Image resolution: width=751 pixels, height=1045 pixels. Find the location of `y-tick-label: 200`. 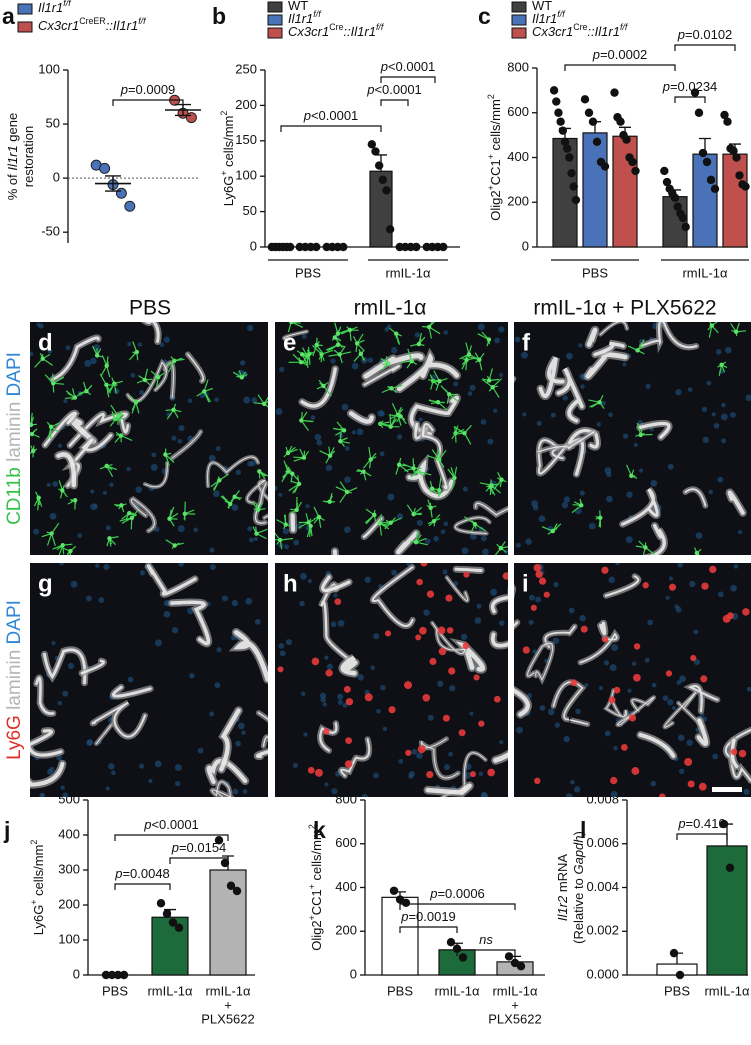

y-tick-label: 200 is located at coordinates (518, 201).